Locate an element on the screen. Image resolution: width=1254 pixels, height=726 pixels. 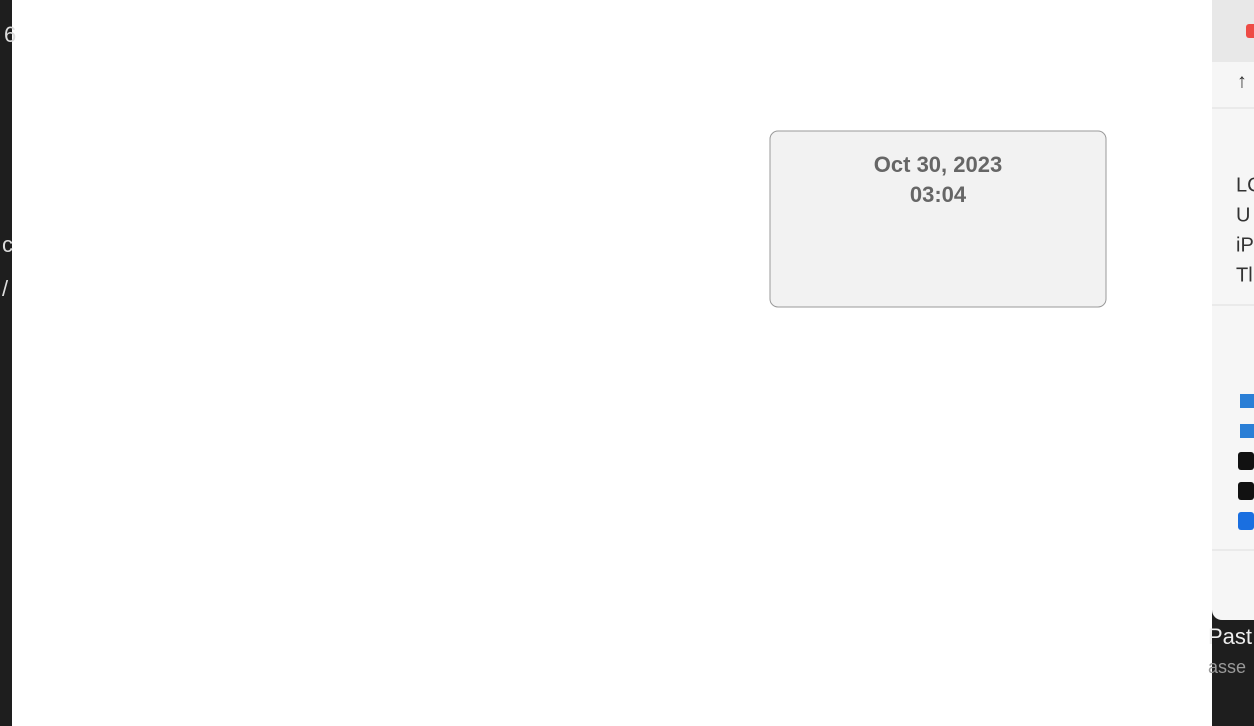
close-button is located at coordinates (1250, 31).